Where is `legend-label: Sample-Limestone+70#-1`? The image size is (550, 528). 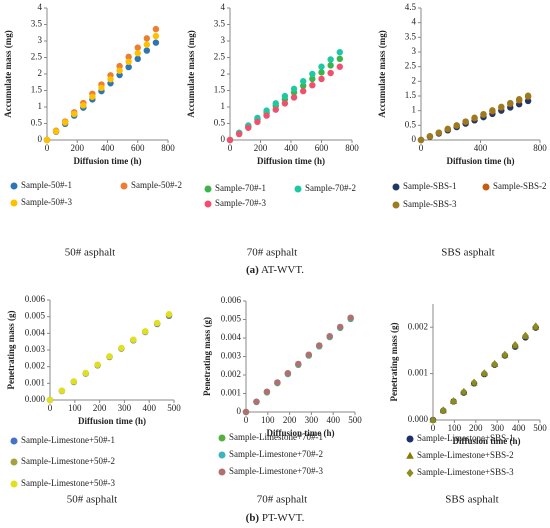
legend-label: Sample-Limestone+70#-1 is located at coordinates (276, 437).